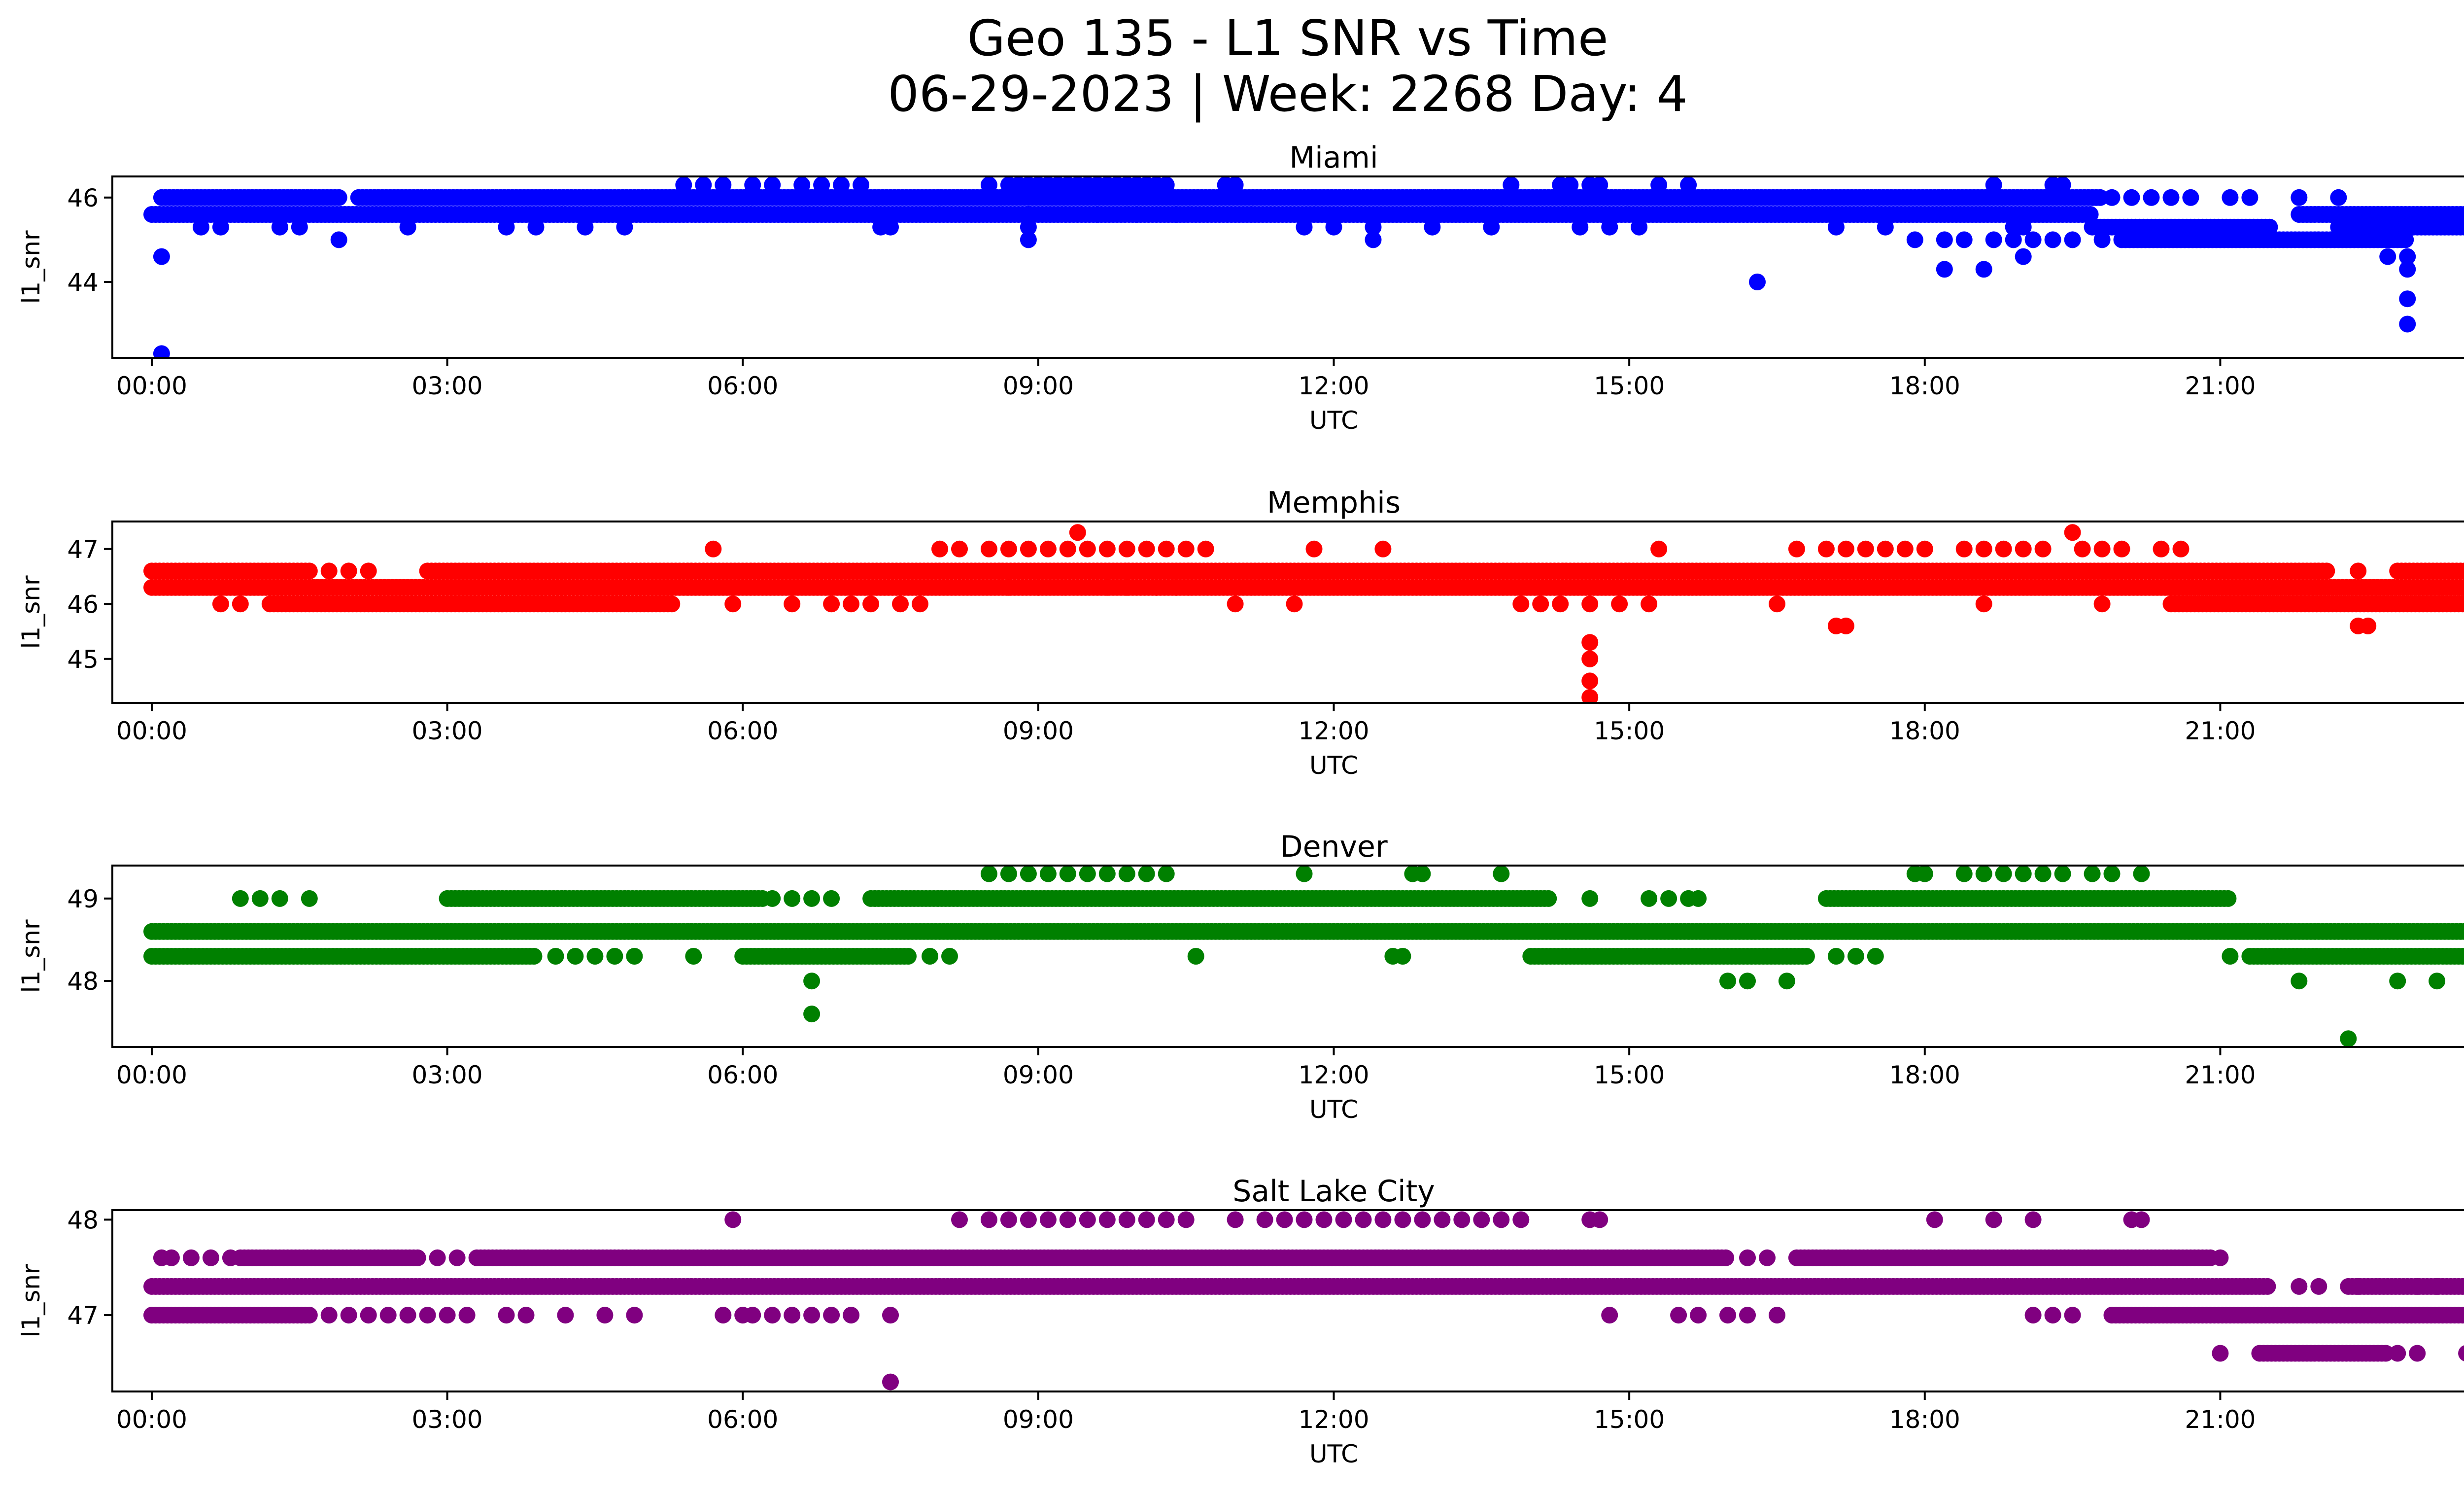 This screenshot has height=1495, width=2464. What do you see at coordinates (31, 956) in the screenshot?
I see `y-axis-label: l1_snr` at bounding box center [31, 956].